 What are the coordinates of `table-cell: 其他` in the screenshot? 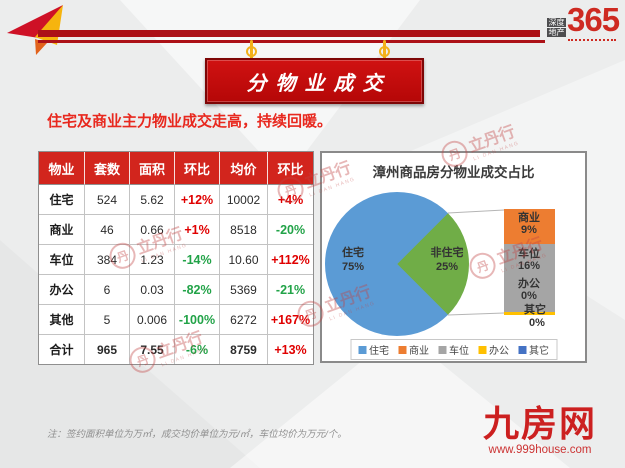 It's located at (62, 320).